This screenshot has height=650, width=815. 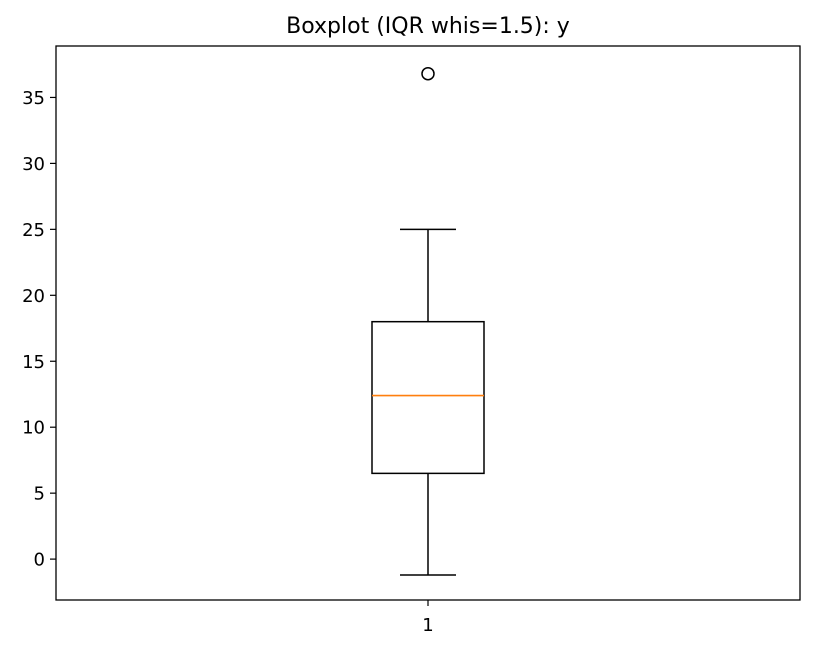 I want to click on iqr-box, so click(x=428, y=397).